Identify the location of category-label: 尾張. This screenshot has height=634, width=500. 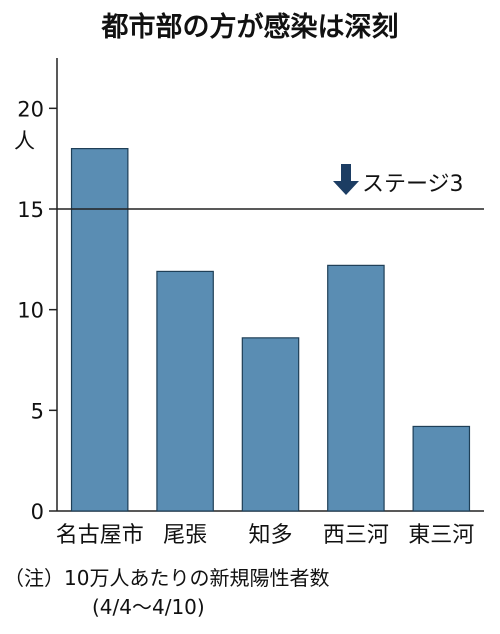
(185, 535).